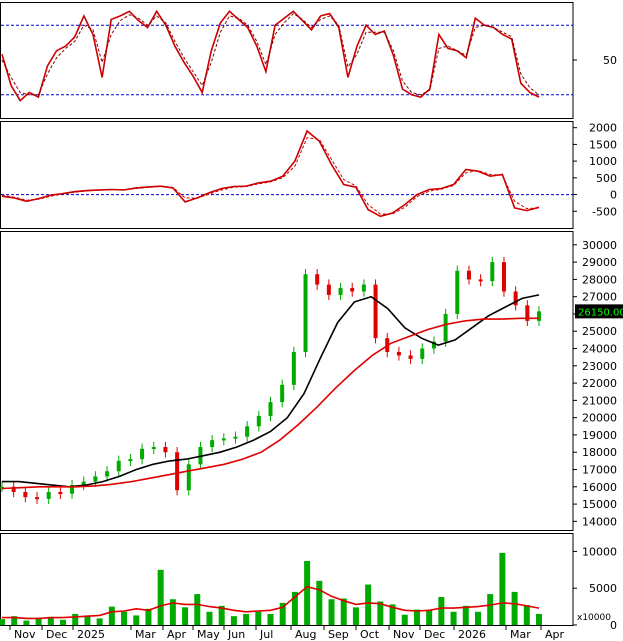 The width and height of the screenshot is (623, 641). I want to click on y-tick-label: 25000, so click(599, 331).